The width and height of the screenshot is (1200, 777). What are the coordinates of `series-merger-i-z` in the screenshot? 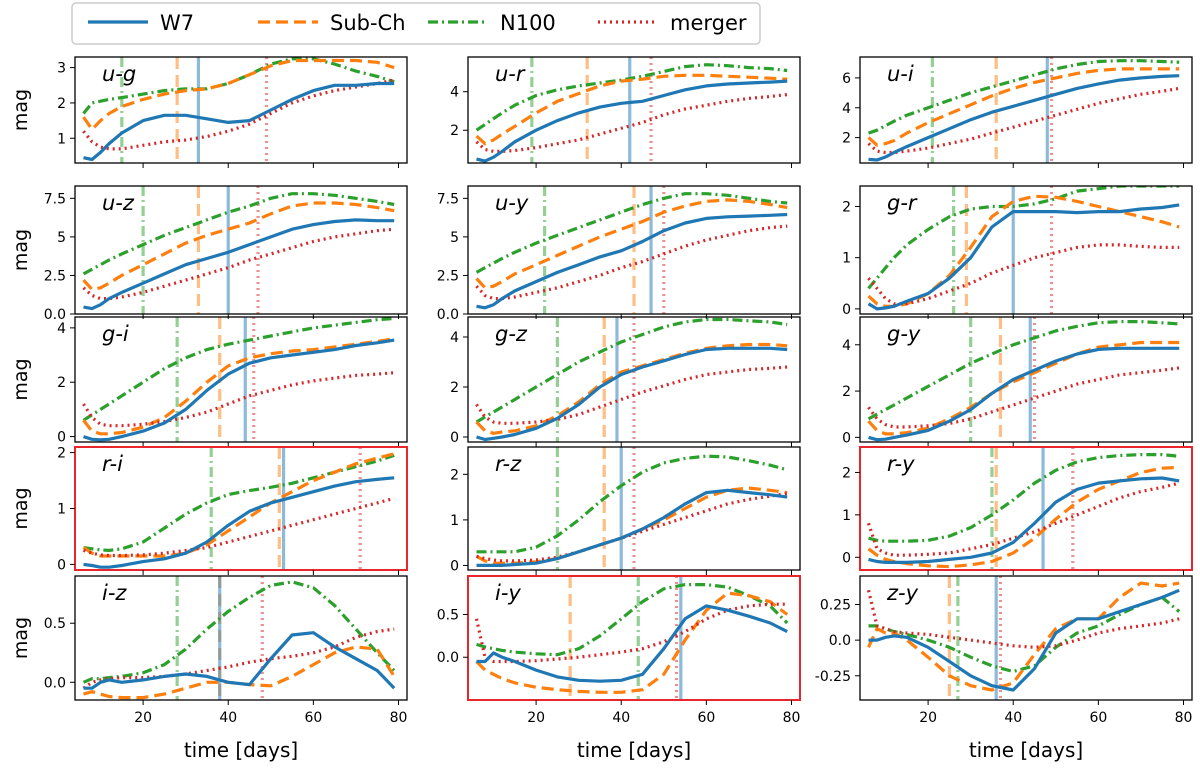 It's located at (238, 658).